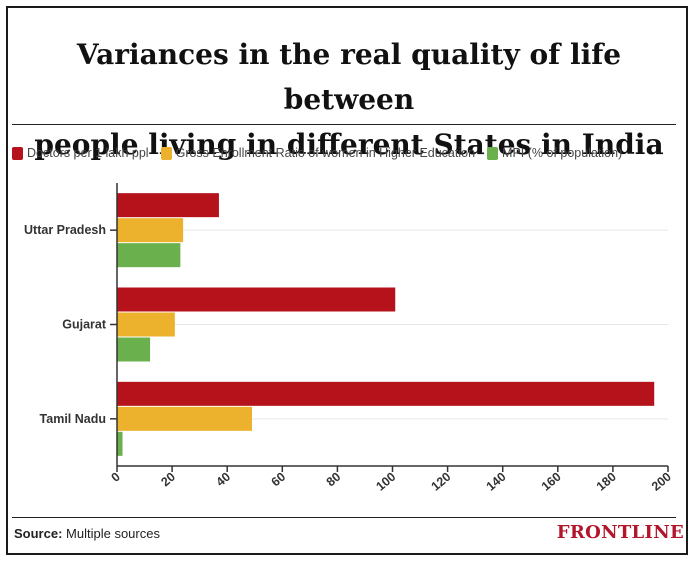 This screenshot has width=696, height=563. I want to click on category-label: Uttar Pradesh, so click(65, 230).